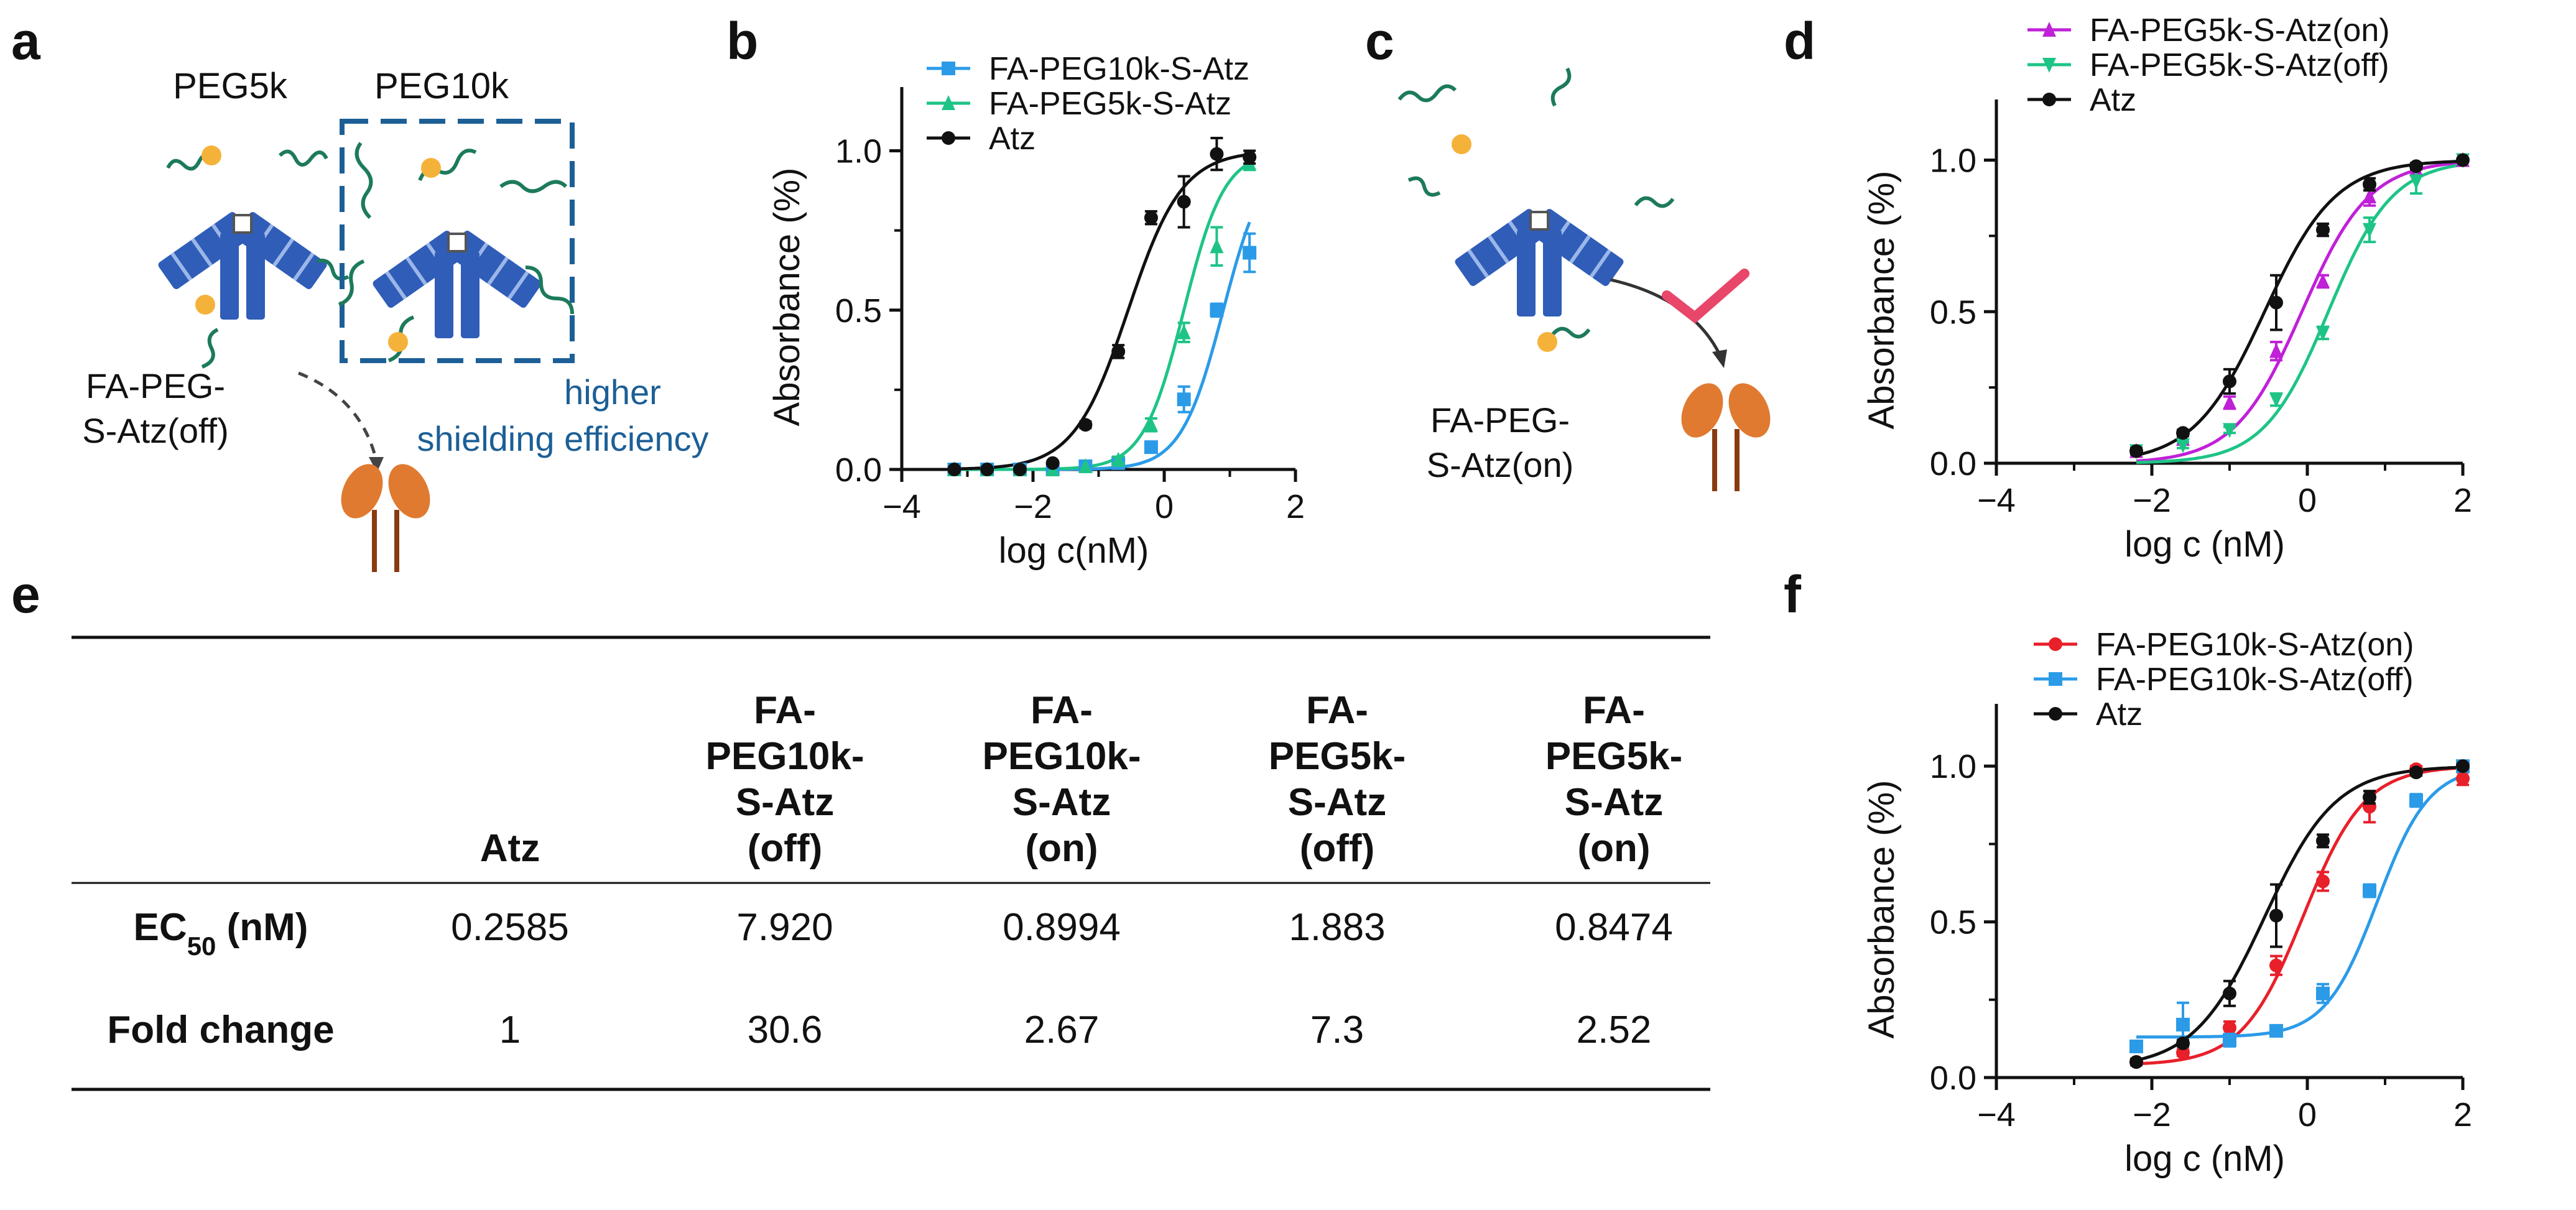  Describe the element at coordinates (26, 594) in the screenshot. I see `panel-label-e: e` at that location.